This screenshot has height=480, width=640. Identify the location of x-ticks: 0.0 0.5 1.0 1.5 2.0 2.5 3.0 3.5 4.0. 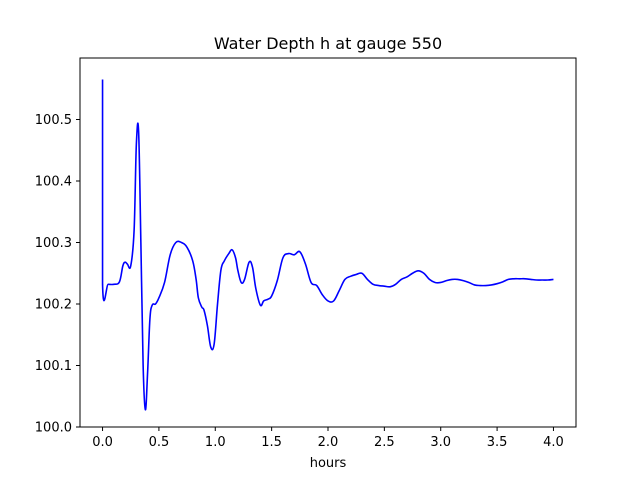
(328, 438).